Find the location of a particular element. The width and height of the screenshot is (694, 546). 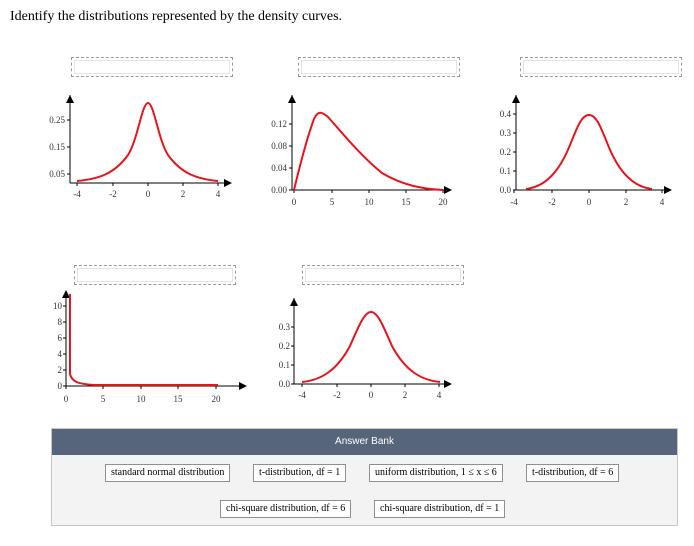

plot-3-y-tick: 0.1 is located at coordinates (505, 171).